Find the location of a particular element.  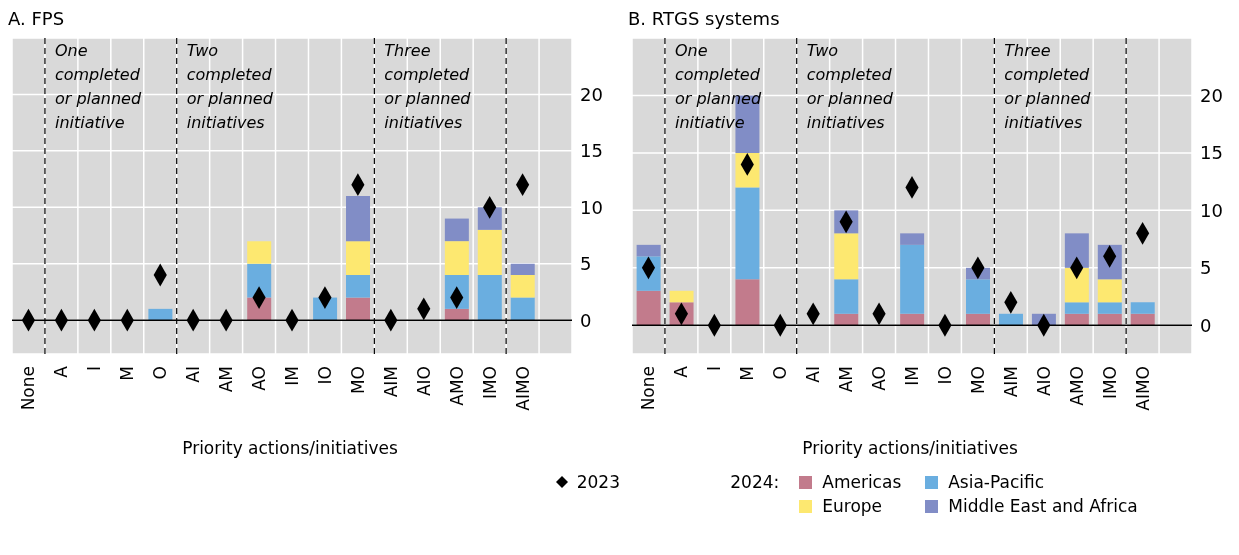

chart-title: B. RTGS systems is located at coordinates (704, 19).